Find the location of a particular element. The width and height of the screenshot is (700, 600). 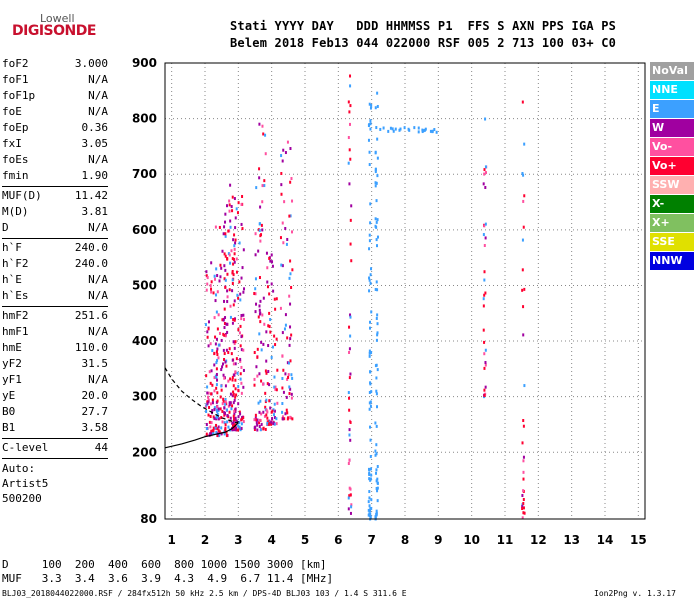

profile-curve-dashed is located at coordinates (201, 395).